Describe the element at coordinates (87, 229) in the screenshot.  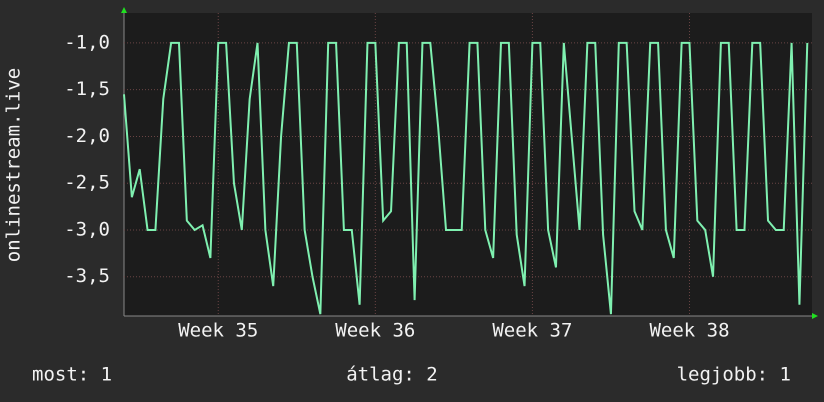
I see `y-tick-label: -3,0` at that location.